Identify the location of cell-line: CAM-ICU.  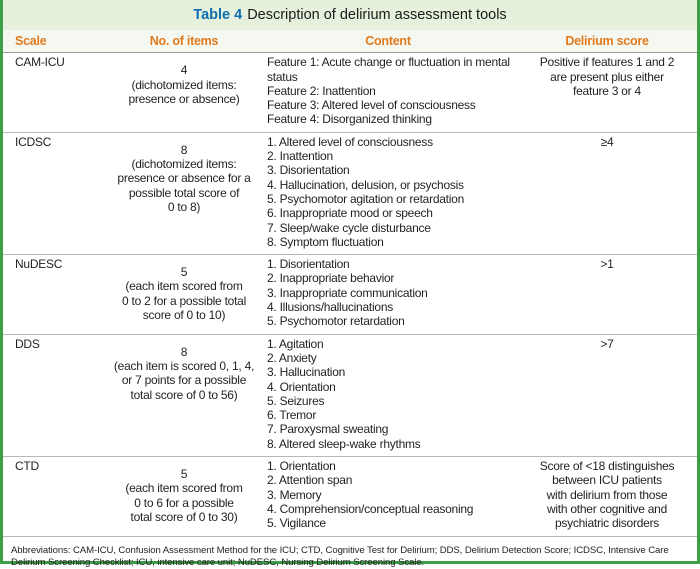
(40, 62).